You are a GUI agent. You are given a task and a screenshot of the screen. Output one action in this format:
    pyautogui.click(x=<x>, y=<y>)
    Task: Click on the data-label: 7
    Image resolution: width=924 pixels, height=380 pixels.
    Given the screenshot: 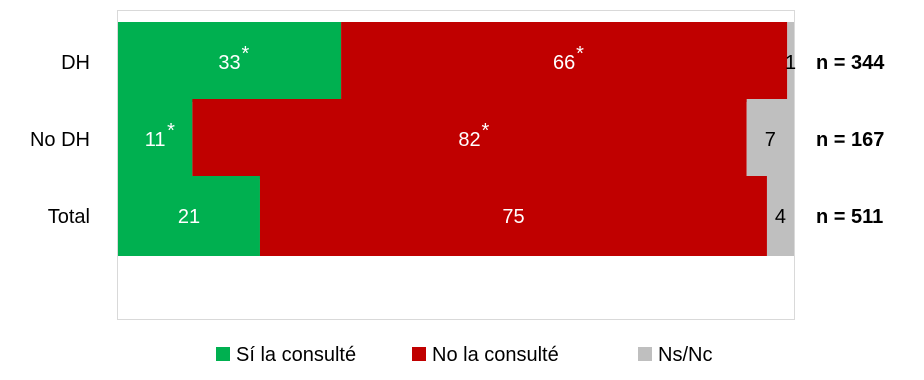 What is the action you would take?
    pyautogui.click(x=770, y=140)
    